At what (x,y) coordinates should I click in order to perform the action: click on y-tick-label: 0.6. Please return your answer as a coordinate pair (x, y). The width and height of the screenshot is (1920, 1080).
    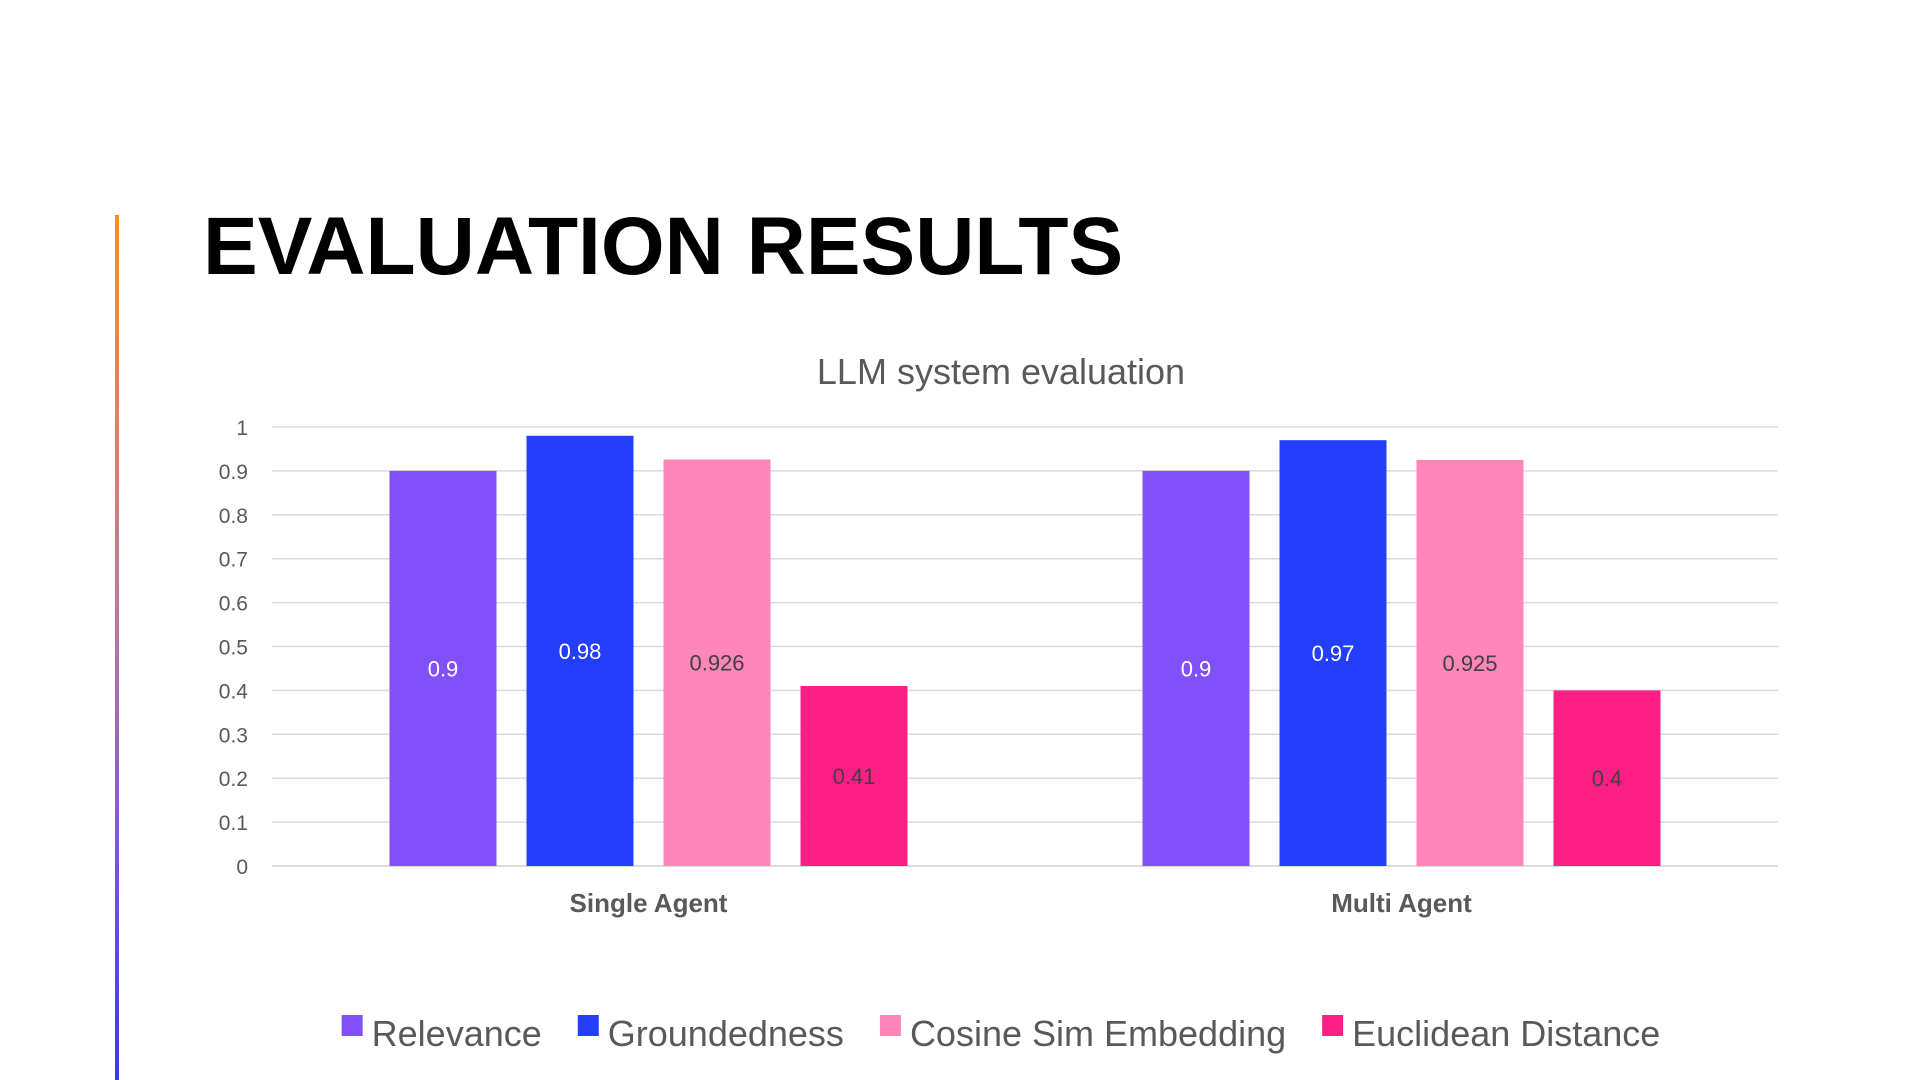
    Looking at the image, I should click on (233, 604).